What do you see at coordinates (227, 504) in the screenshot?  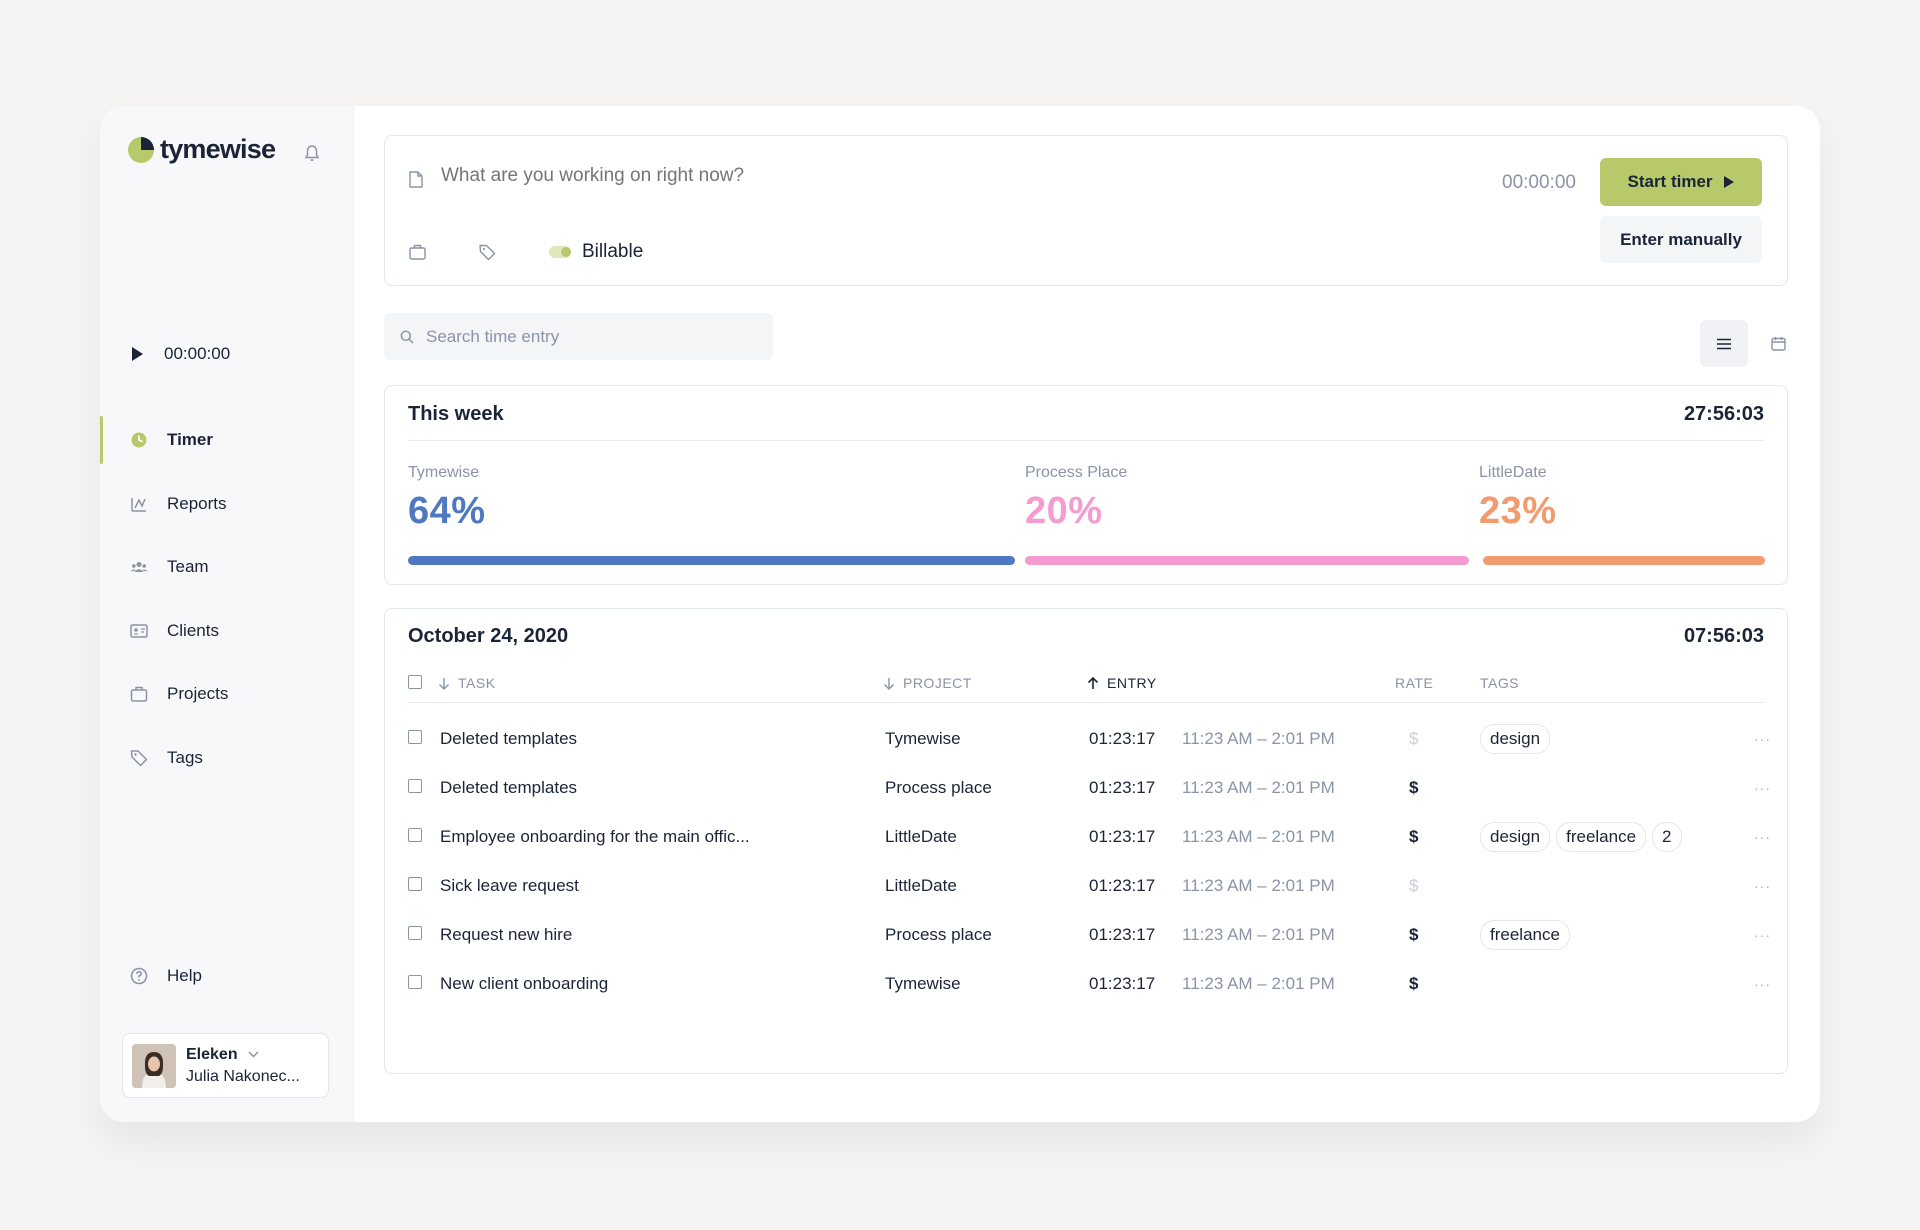 I see `sidebar-item-reports: Reports` at bounding box center [227, 504].